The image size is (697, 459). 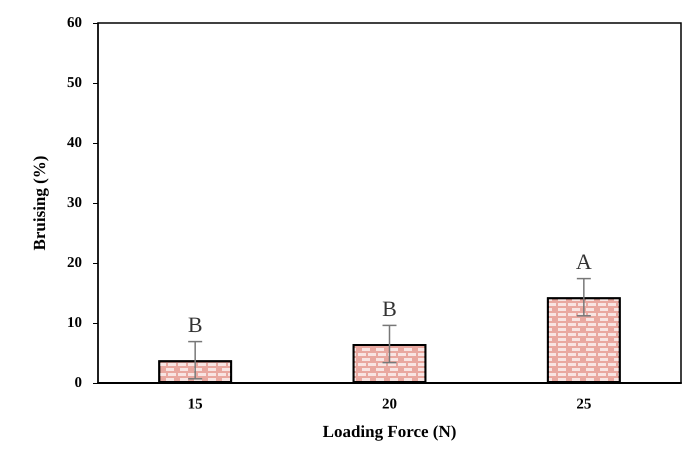 I want to click on y-tick-label: 50, so click(x=74, y=83).